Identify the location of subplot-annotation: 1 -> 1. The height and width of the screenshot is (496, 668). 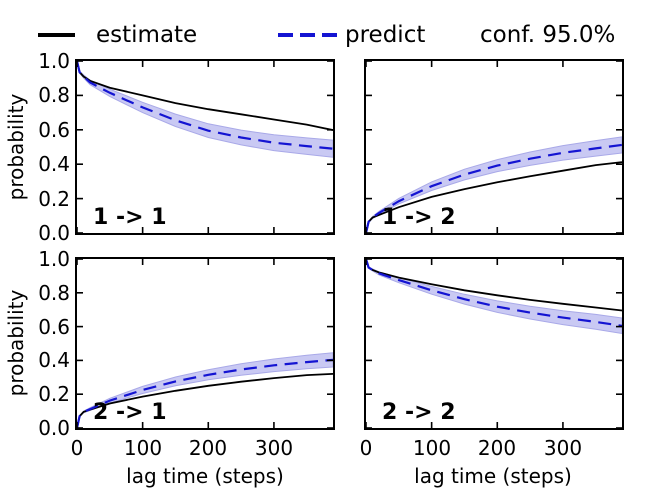
(130, 217).